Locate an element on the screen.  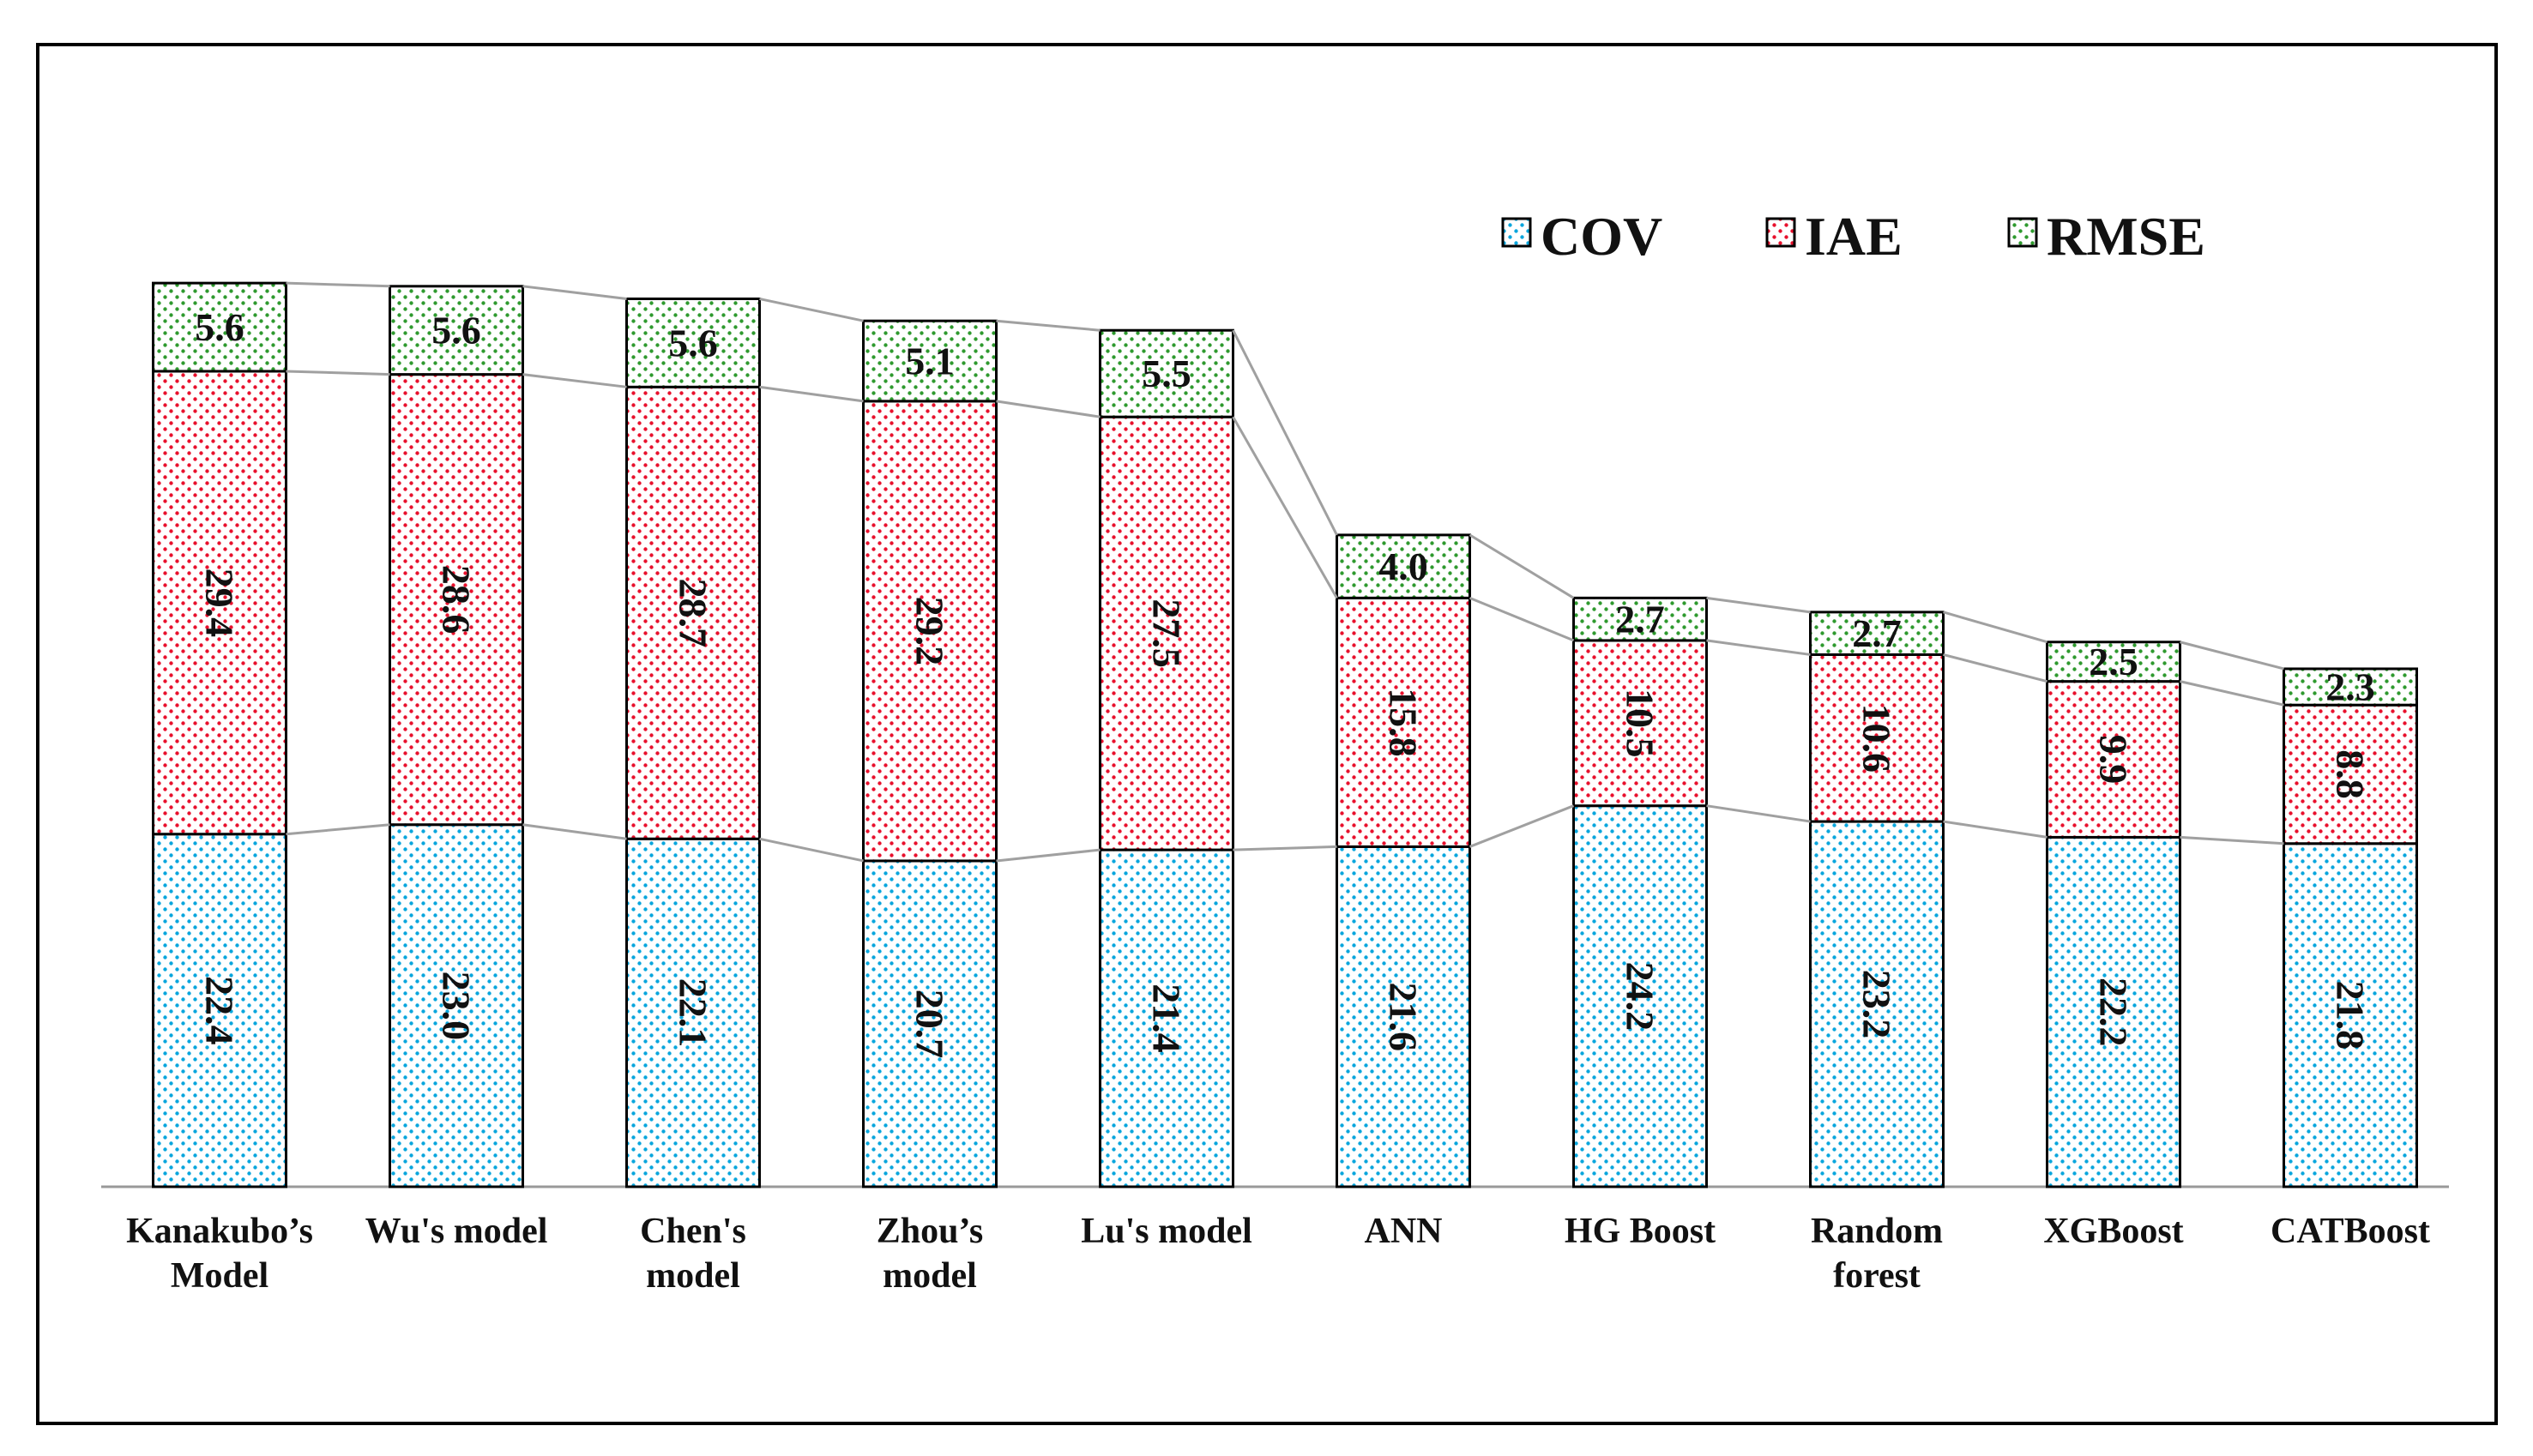
data-label-iae: 27.5 is located at coordinates (1167, 633).